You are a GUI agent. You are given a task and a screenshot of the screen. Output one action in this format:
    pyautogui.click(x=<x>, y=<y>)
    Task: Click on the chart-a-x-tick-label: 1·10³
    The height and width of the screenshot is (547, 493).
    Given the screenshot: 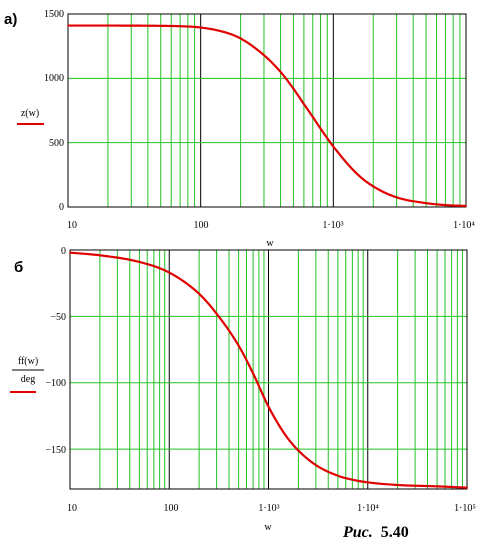 What is the action you would take?
    pyautogui.click(x=332, y=225)
    